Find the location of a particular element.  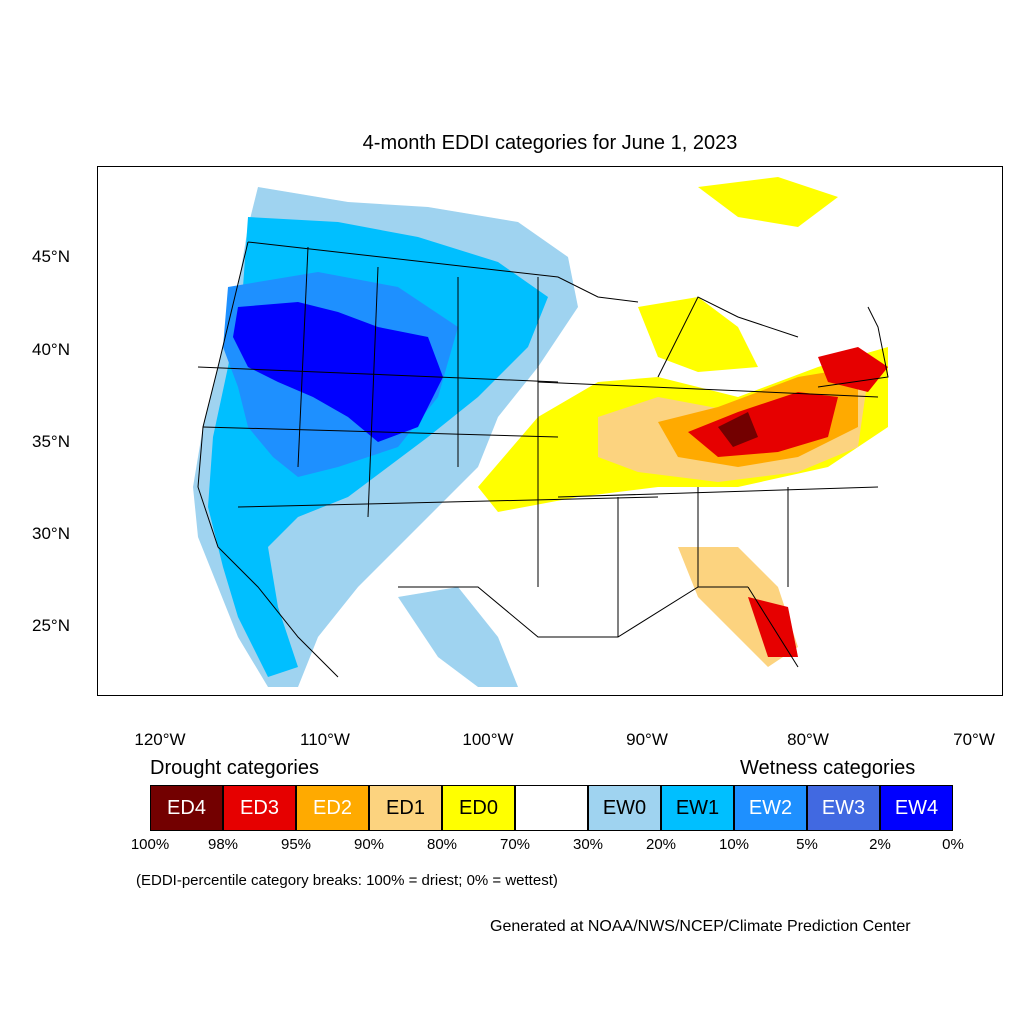

legend-box-ed1: ED1 is located at coordinates (405, 808).